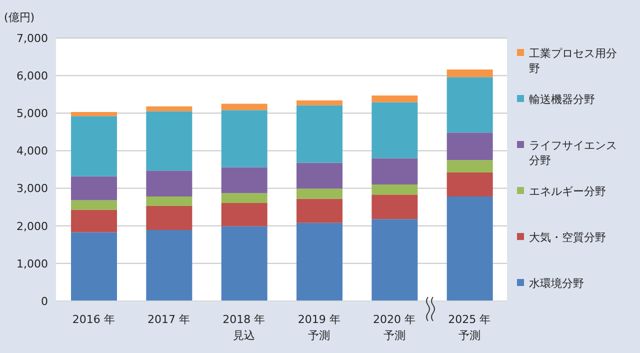 This screenshot has width=640, height=353. What do you see at coordinates (573, 153) in the screenshot?
I see `legend-label: ライフサイエンス分野` at bounding box center [573, 153].